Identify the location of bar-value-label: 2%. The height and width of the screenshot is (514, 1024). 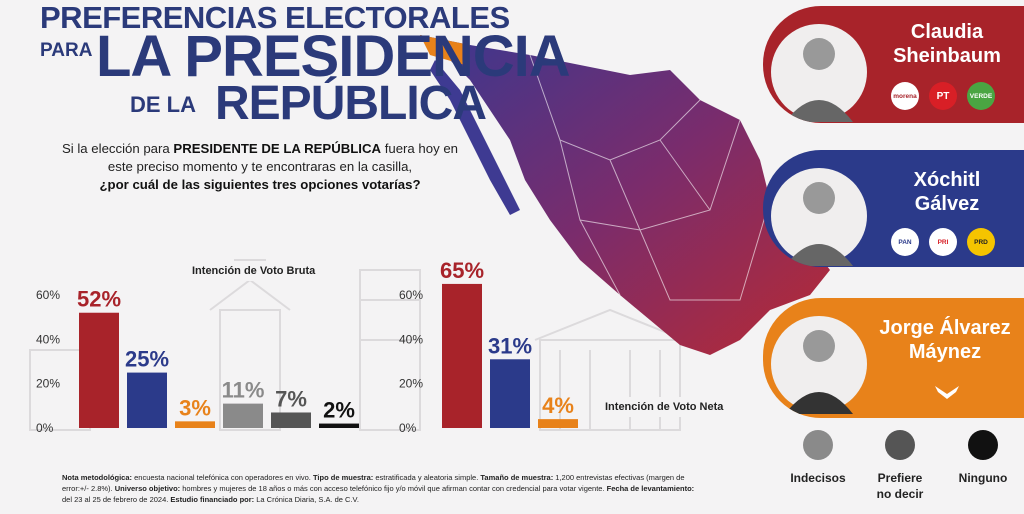
(339, 410).